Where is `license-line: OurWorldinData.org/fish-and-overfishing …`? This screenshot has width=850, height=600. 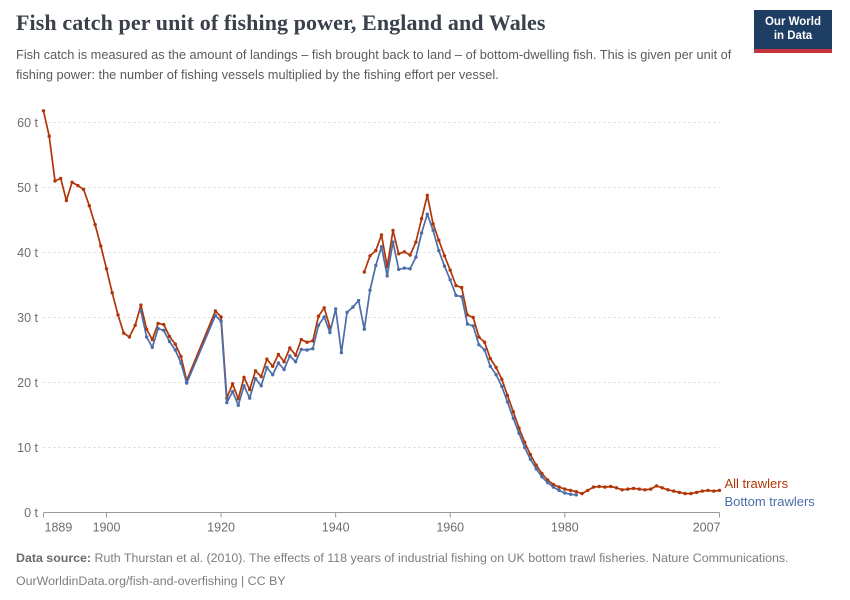 license-line: OurWorldinData.org/fish-and-overfishing … is located at coordinates (151, 580).